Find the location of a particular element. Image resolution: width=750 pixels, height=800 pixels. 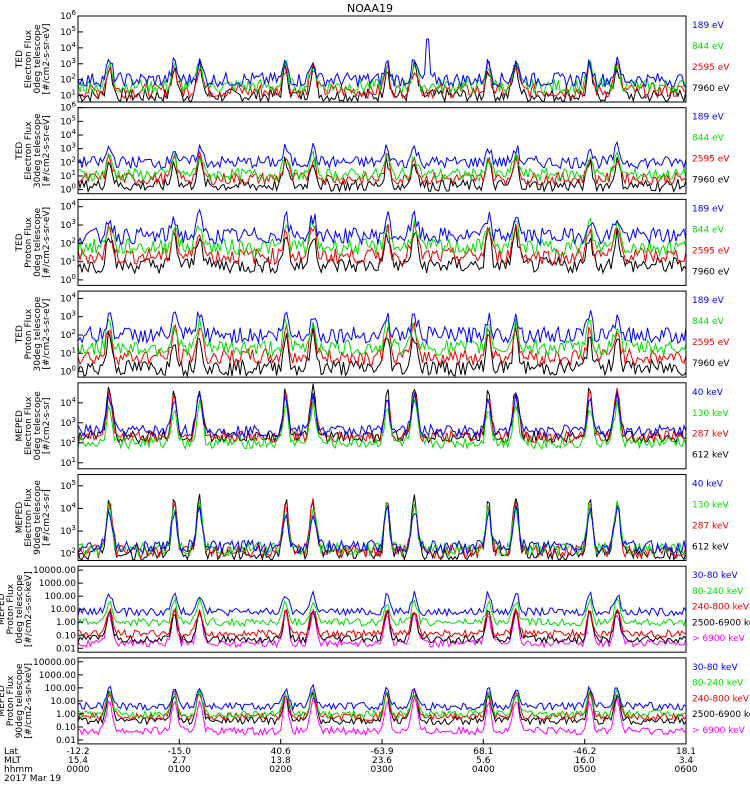

x-tick-label: 2.7 is located at coordinates (179, 761).